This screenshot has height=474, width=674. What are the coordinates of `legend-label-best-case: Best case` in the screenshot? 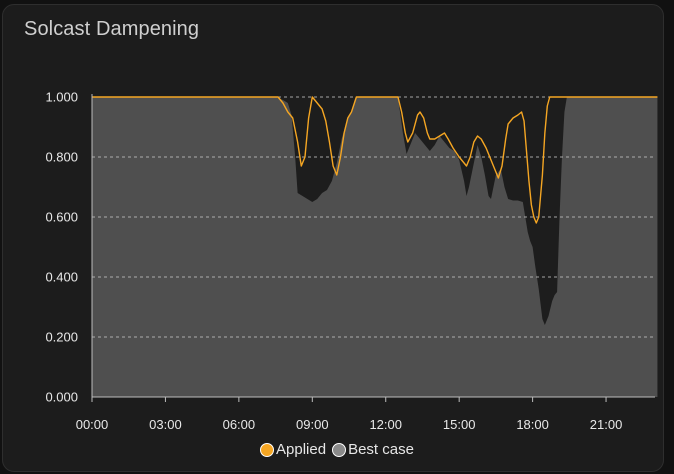 It's located at (381, 449).